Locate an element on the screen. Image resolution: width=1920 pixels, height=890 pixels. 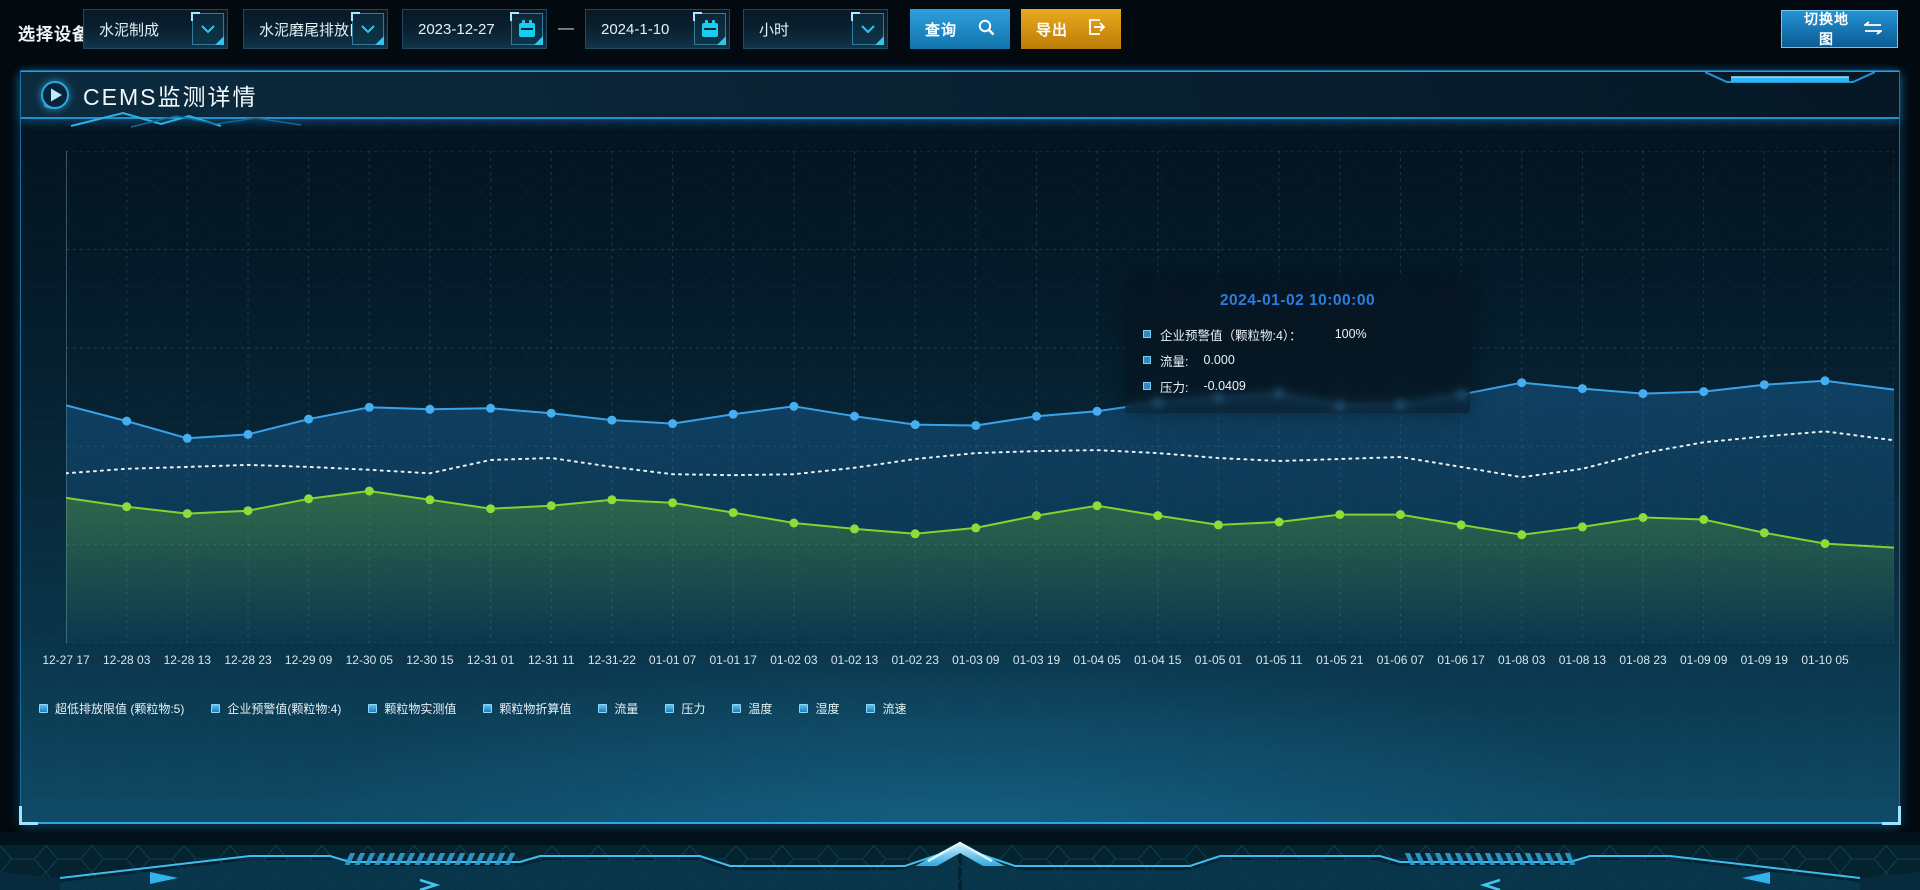
tooltip-rows: 企业预警值（颗粒物:4）： 100% 流量: 0.000 压力: -0.0409 is located at coordinates (1297, 360).